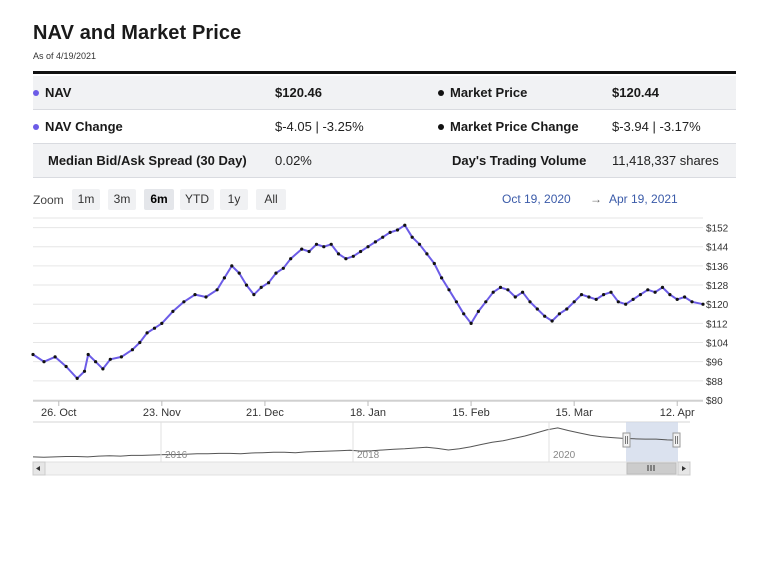 Image resolution: width=764 pixels, height=566 pixels. What do you see at coordinates (596, 199) in the screenshot?
I see `date-range-arrow: →` at bounding box center [596, 199].